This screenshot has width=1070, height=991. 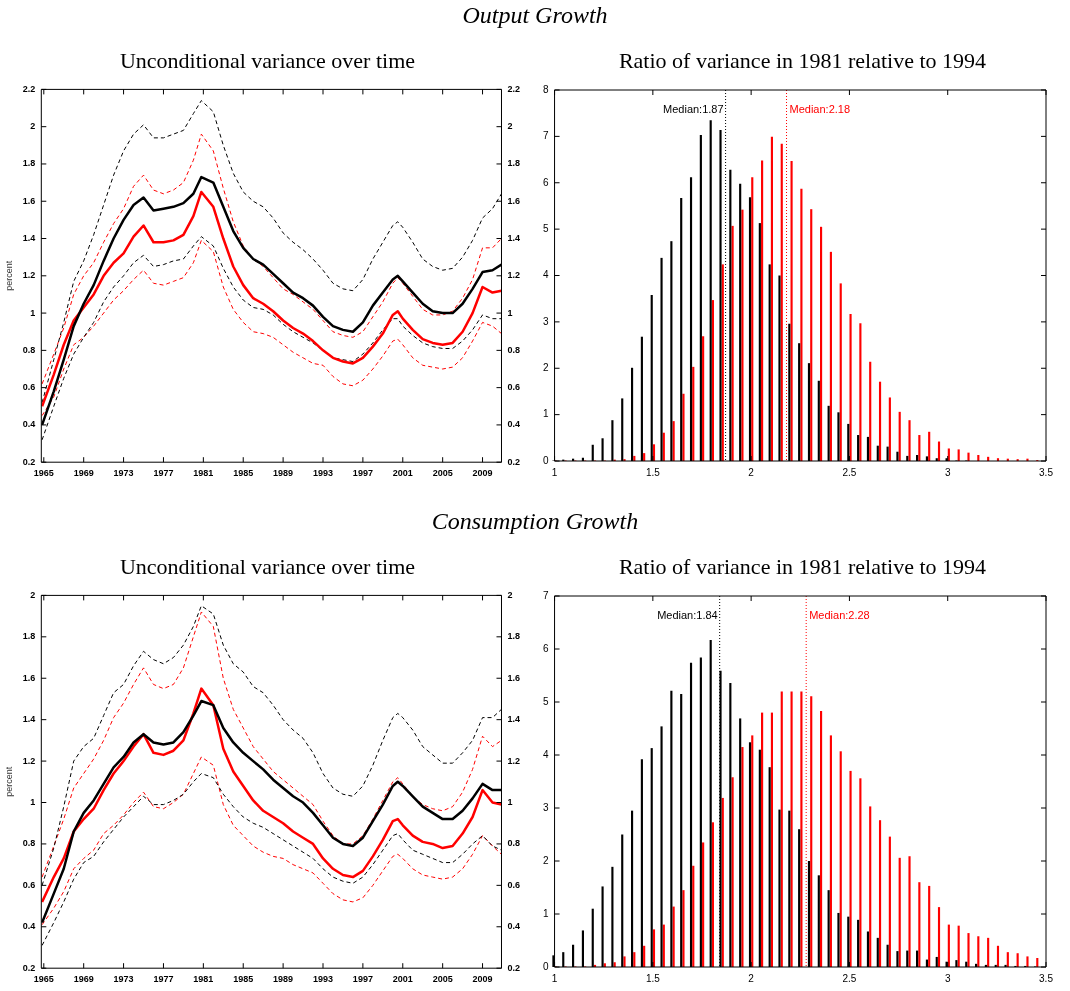 What do you see at coordinates (29, 461) in the screenshot?
I see `y-tick-label: 0.2` at bounding box center [29, 461].